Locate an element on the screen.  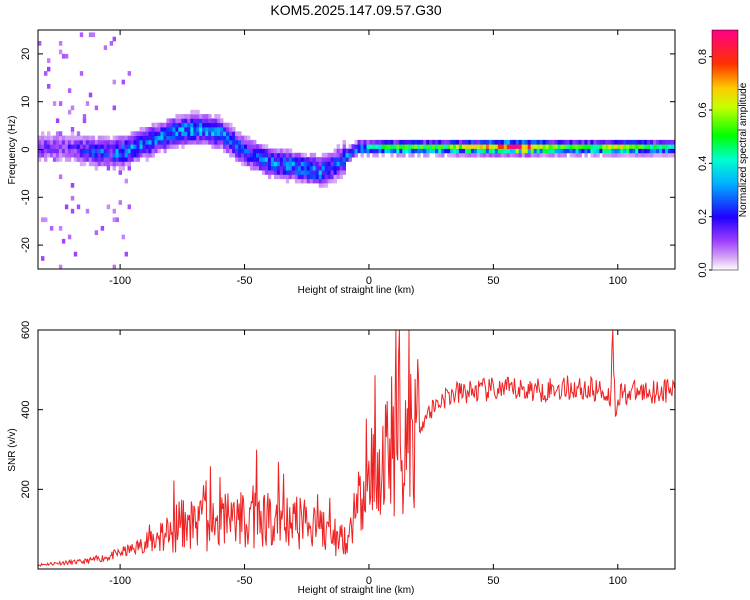
x-tick-label: -100 is located at coordinates (120, 581).